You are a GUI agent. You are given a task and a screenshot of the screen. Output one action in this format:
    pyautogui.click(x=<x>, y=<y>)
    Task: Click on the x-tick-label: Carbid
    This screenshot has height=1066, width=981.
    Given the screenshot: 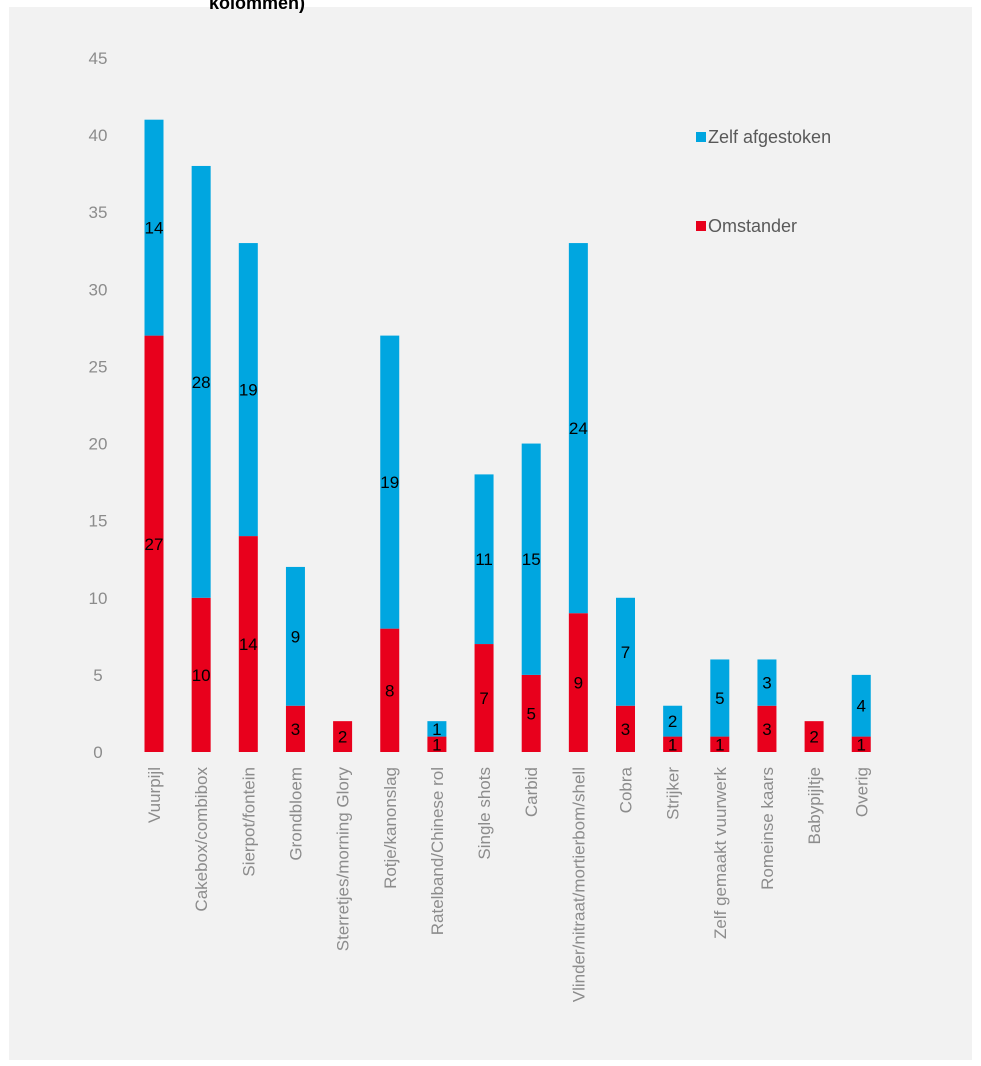 What is the action you would take?
    pyautogui.click(x=531, y=792)
    